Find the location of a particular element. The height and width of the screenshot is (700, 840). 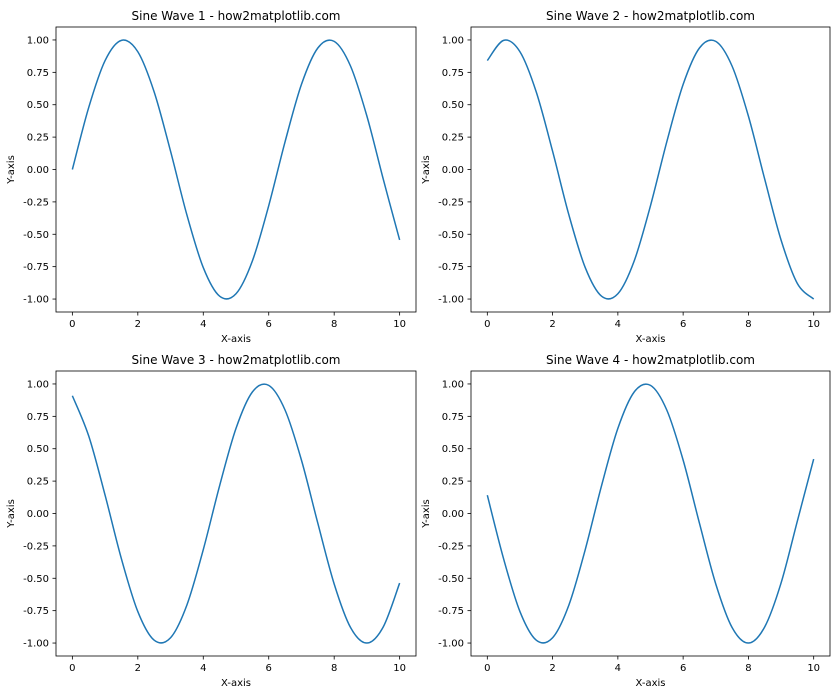

subplot-title: Sine Wave 4 - how2matplotlib.com is located at coordinates (650, 360).